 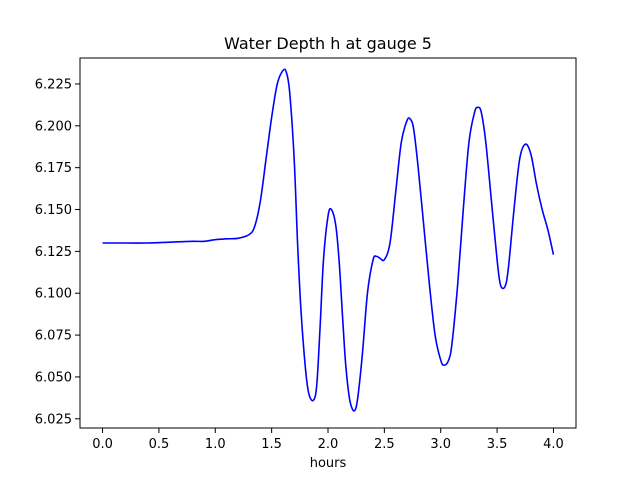 What do you see at coordinates (102, 444) in the screenshot?
I see `x-tick-label: 0.0` at bounding box center [102, 444].